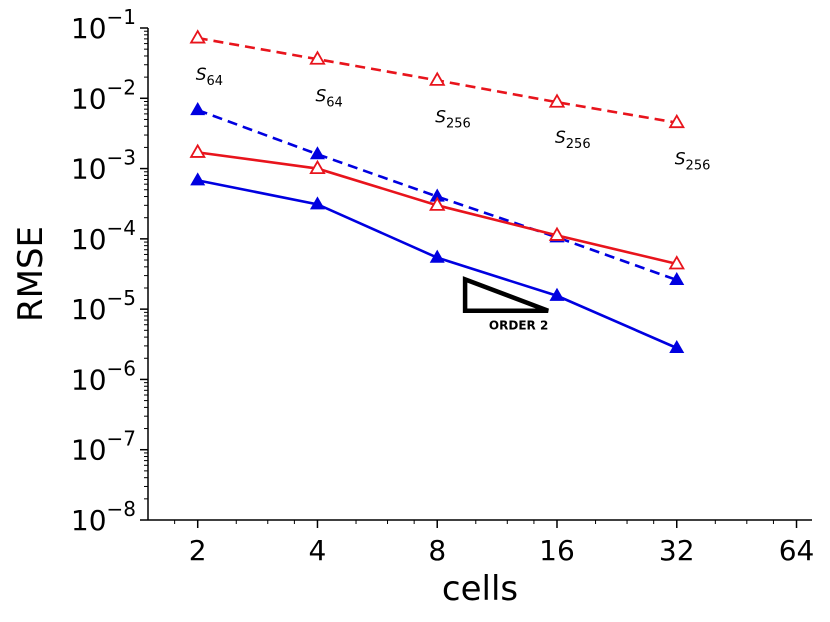  I want to click on x-tick-label: 8, so click(437, 550).